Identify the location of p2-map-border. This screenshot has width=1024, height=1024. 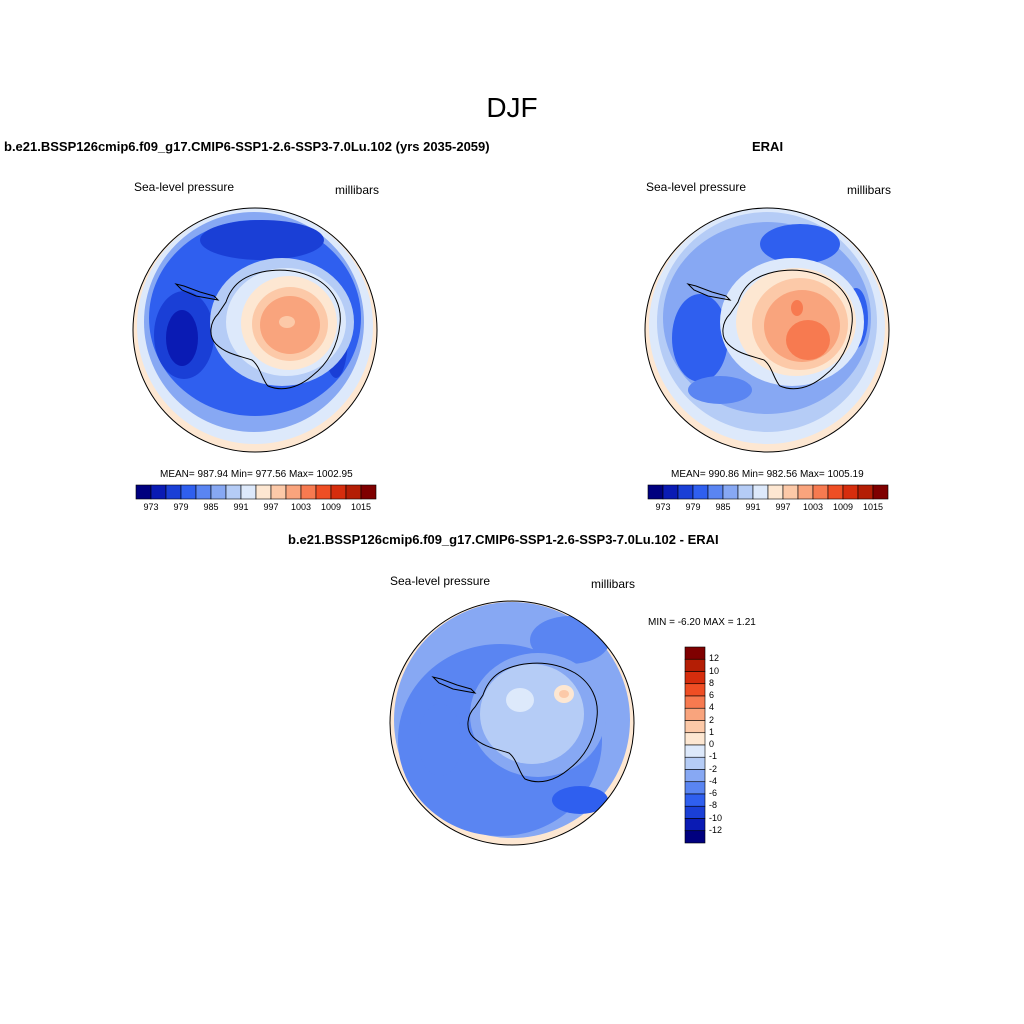
(767, 330).